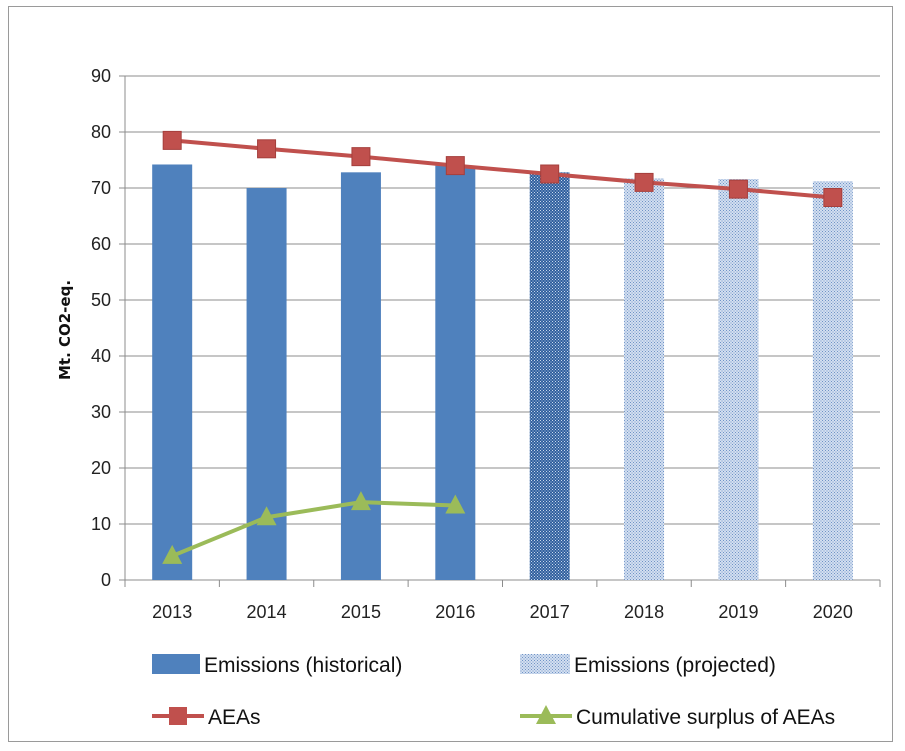 This screenshot has width=905, height=751. Describe the element at coordinates (101, 244) in the screenshot. I see `y-tick-label: 60` at that location.